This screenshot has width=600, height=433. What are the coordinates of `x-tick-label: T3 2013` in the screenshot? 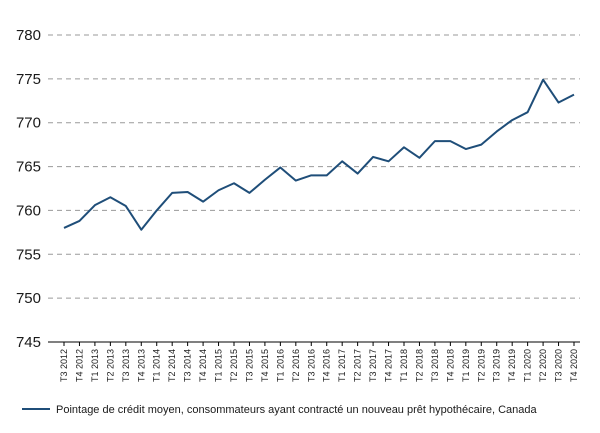 It's located at (126, 365).